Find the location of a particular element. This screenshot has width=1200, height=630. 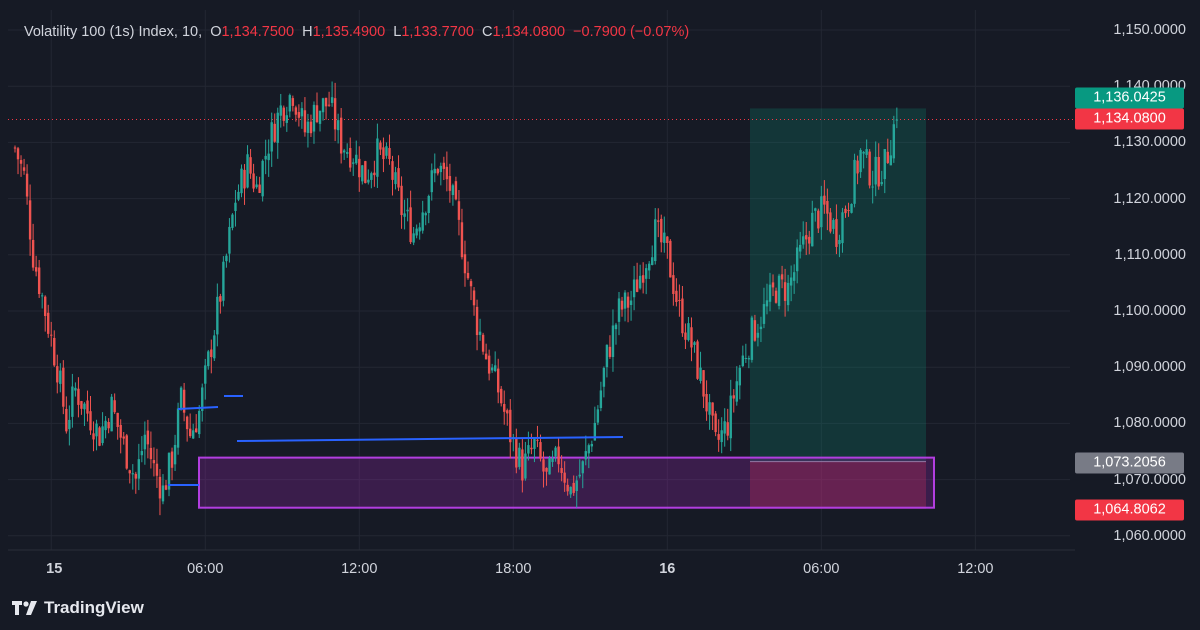

low-key: L is located at coordinates (397, 32).